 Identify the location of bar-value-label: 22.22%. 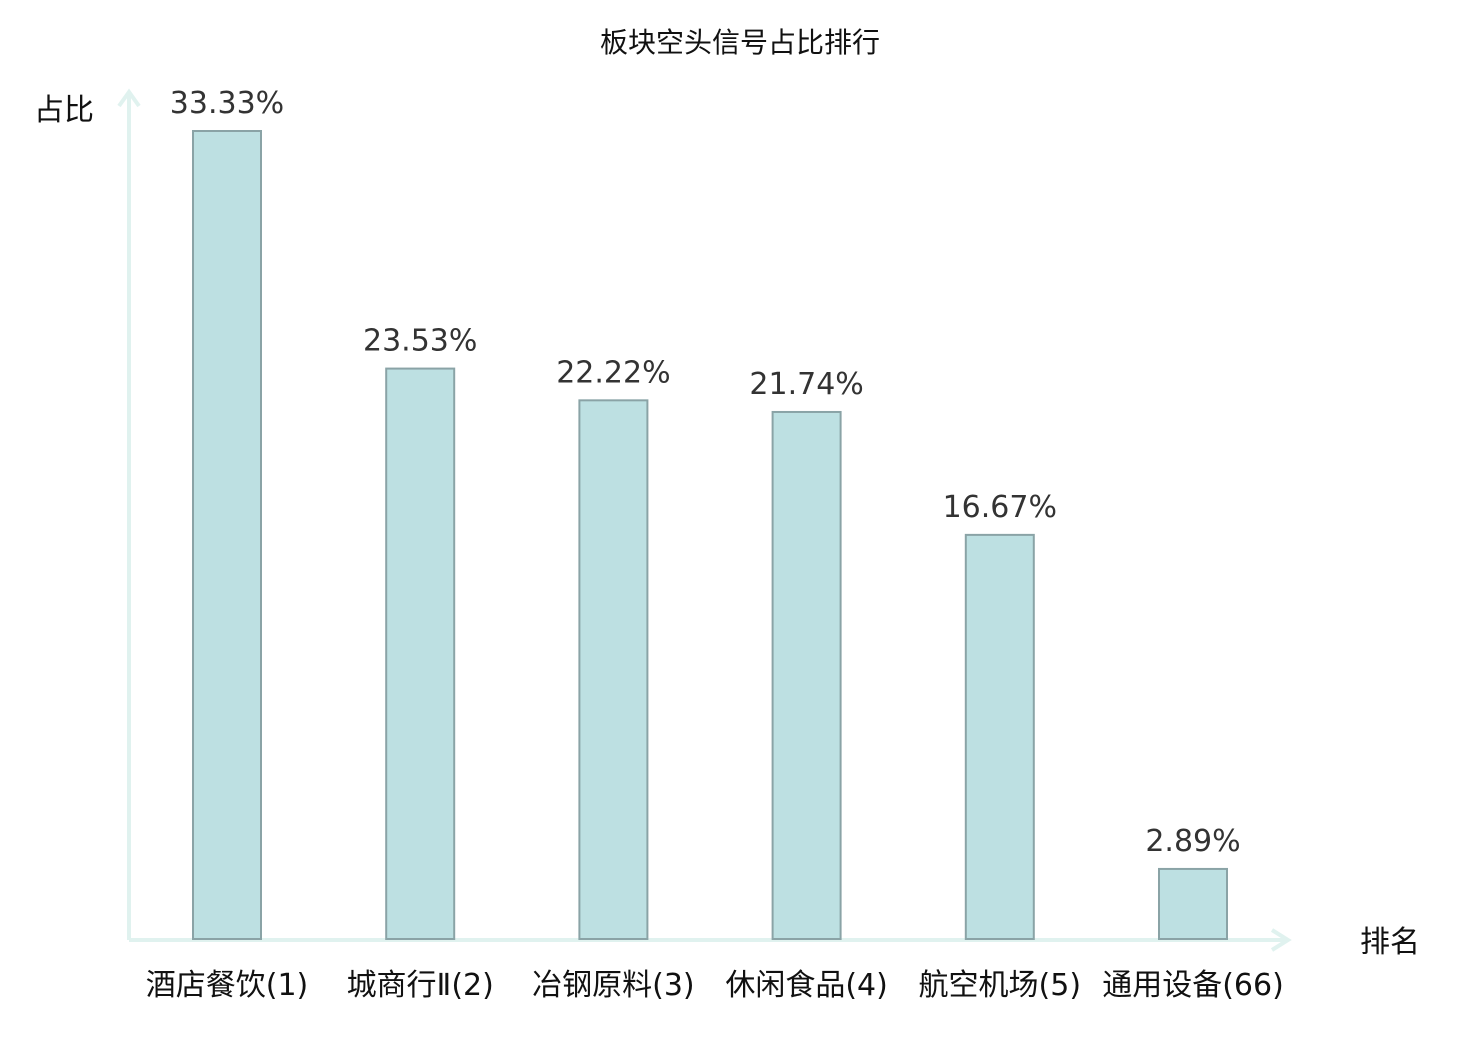
(613, 372).